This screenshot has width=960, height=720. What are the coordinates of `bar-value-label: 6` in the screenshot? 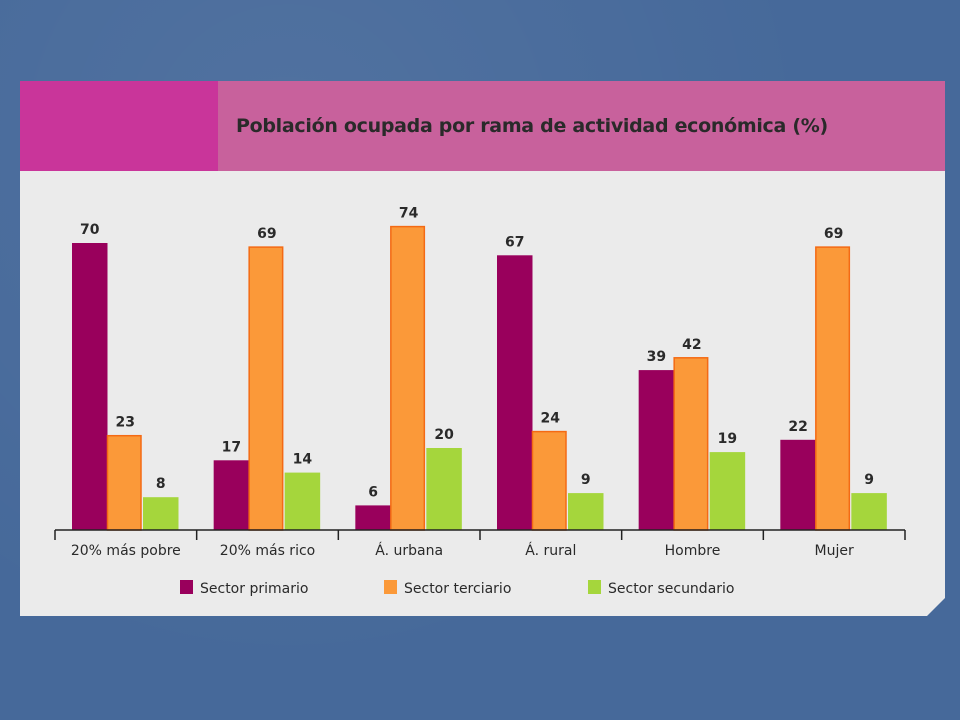 It's located at (373, 492).